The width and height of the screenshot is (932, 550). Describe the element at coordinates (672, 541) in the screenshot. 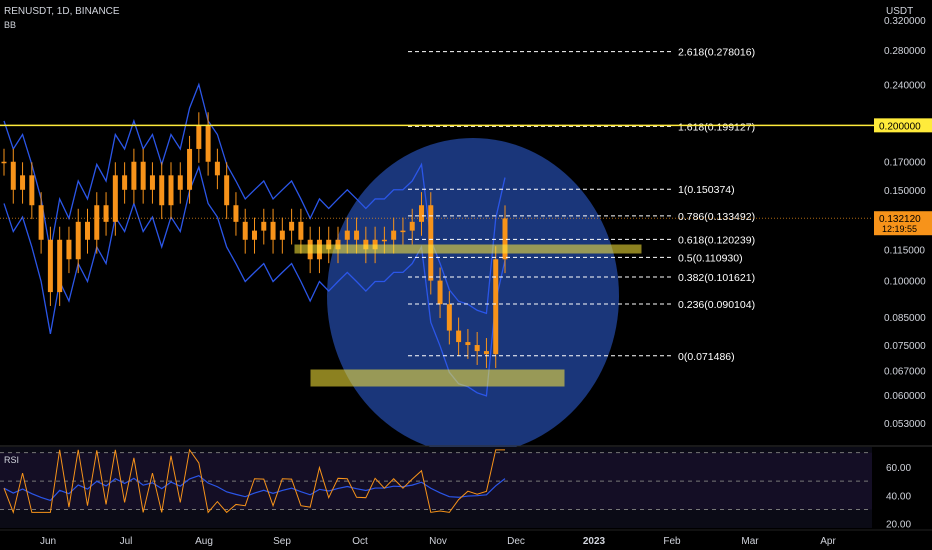

I see `time-tick-label: Feb` at that location.